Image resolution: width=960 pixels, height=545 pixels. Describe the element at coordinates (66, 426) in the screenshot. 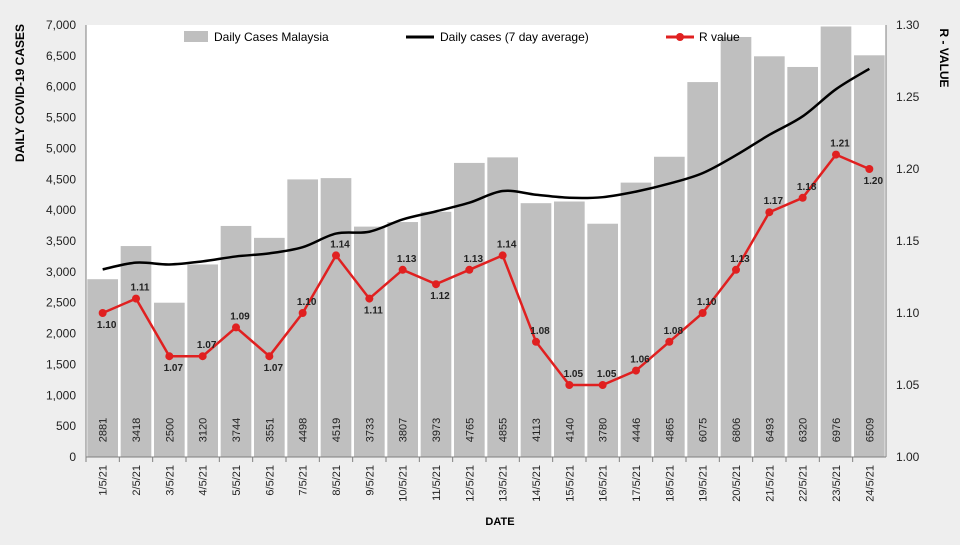

I see `y-tick-label: 500` at that location.